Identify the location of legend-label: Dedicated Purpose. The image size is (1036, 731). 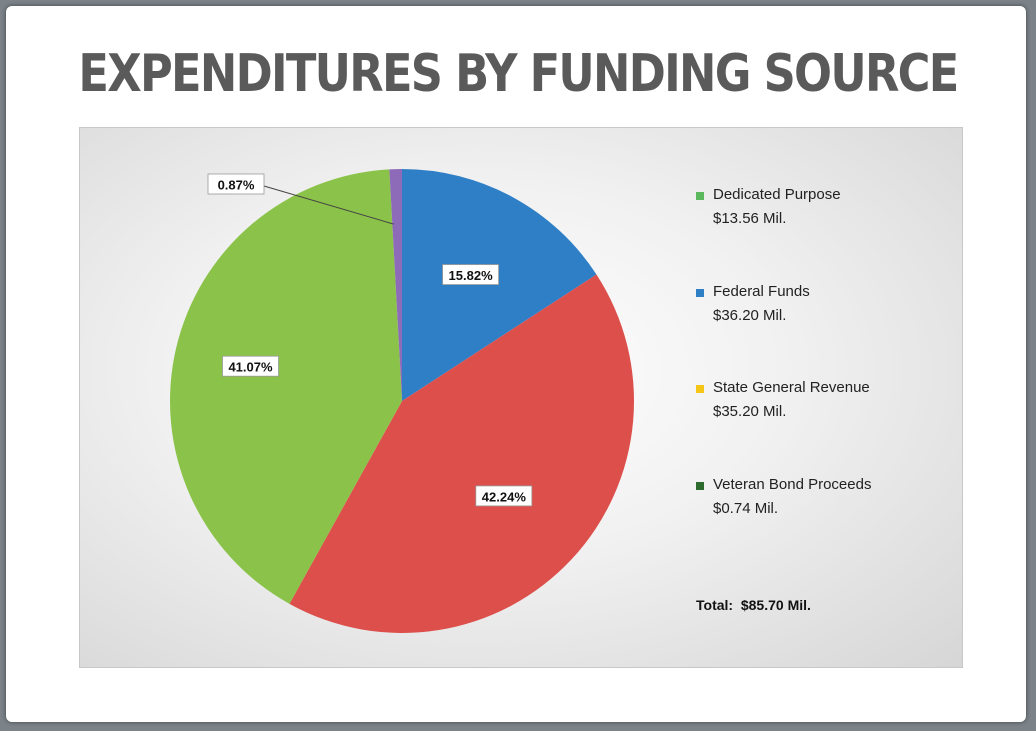
(777, 194).